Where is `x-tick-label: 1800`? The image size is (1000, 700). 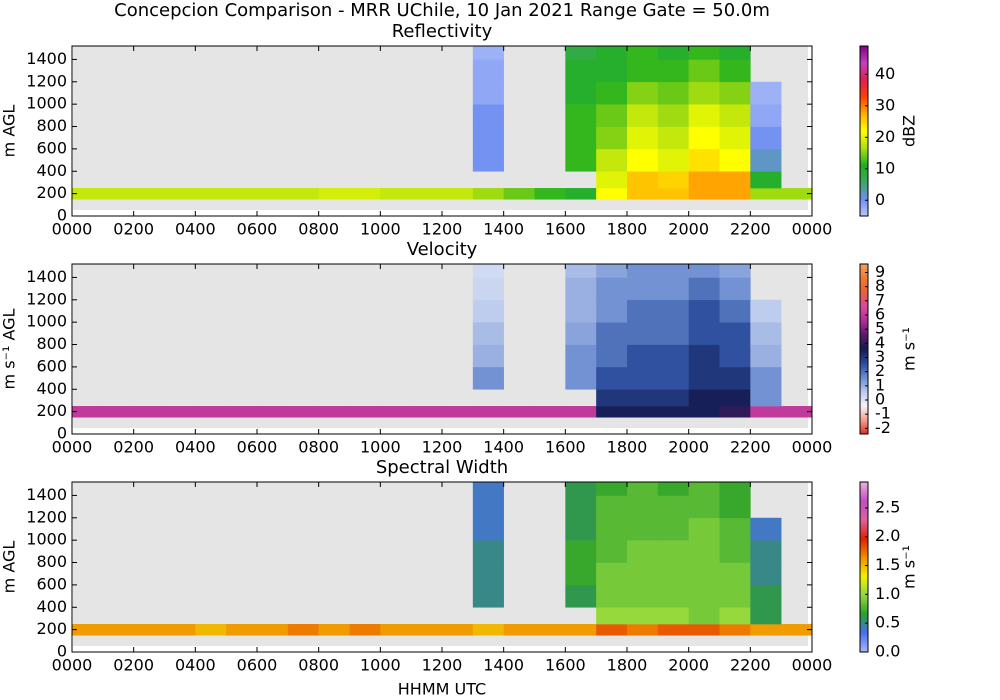
x-tick-label: 1800 is located at coordinates (627, 229).